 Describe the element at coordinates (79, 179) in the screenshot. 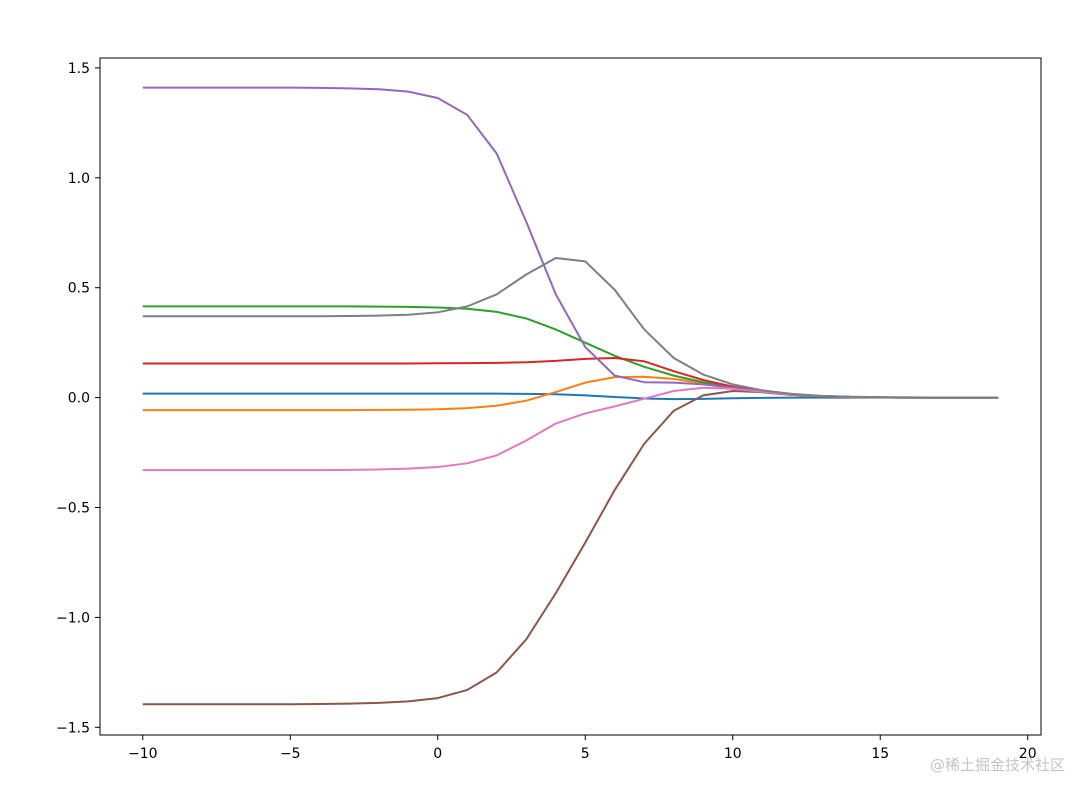

I see `y-tick-label: 1.0` at that location.